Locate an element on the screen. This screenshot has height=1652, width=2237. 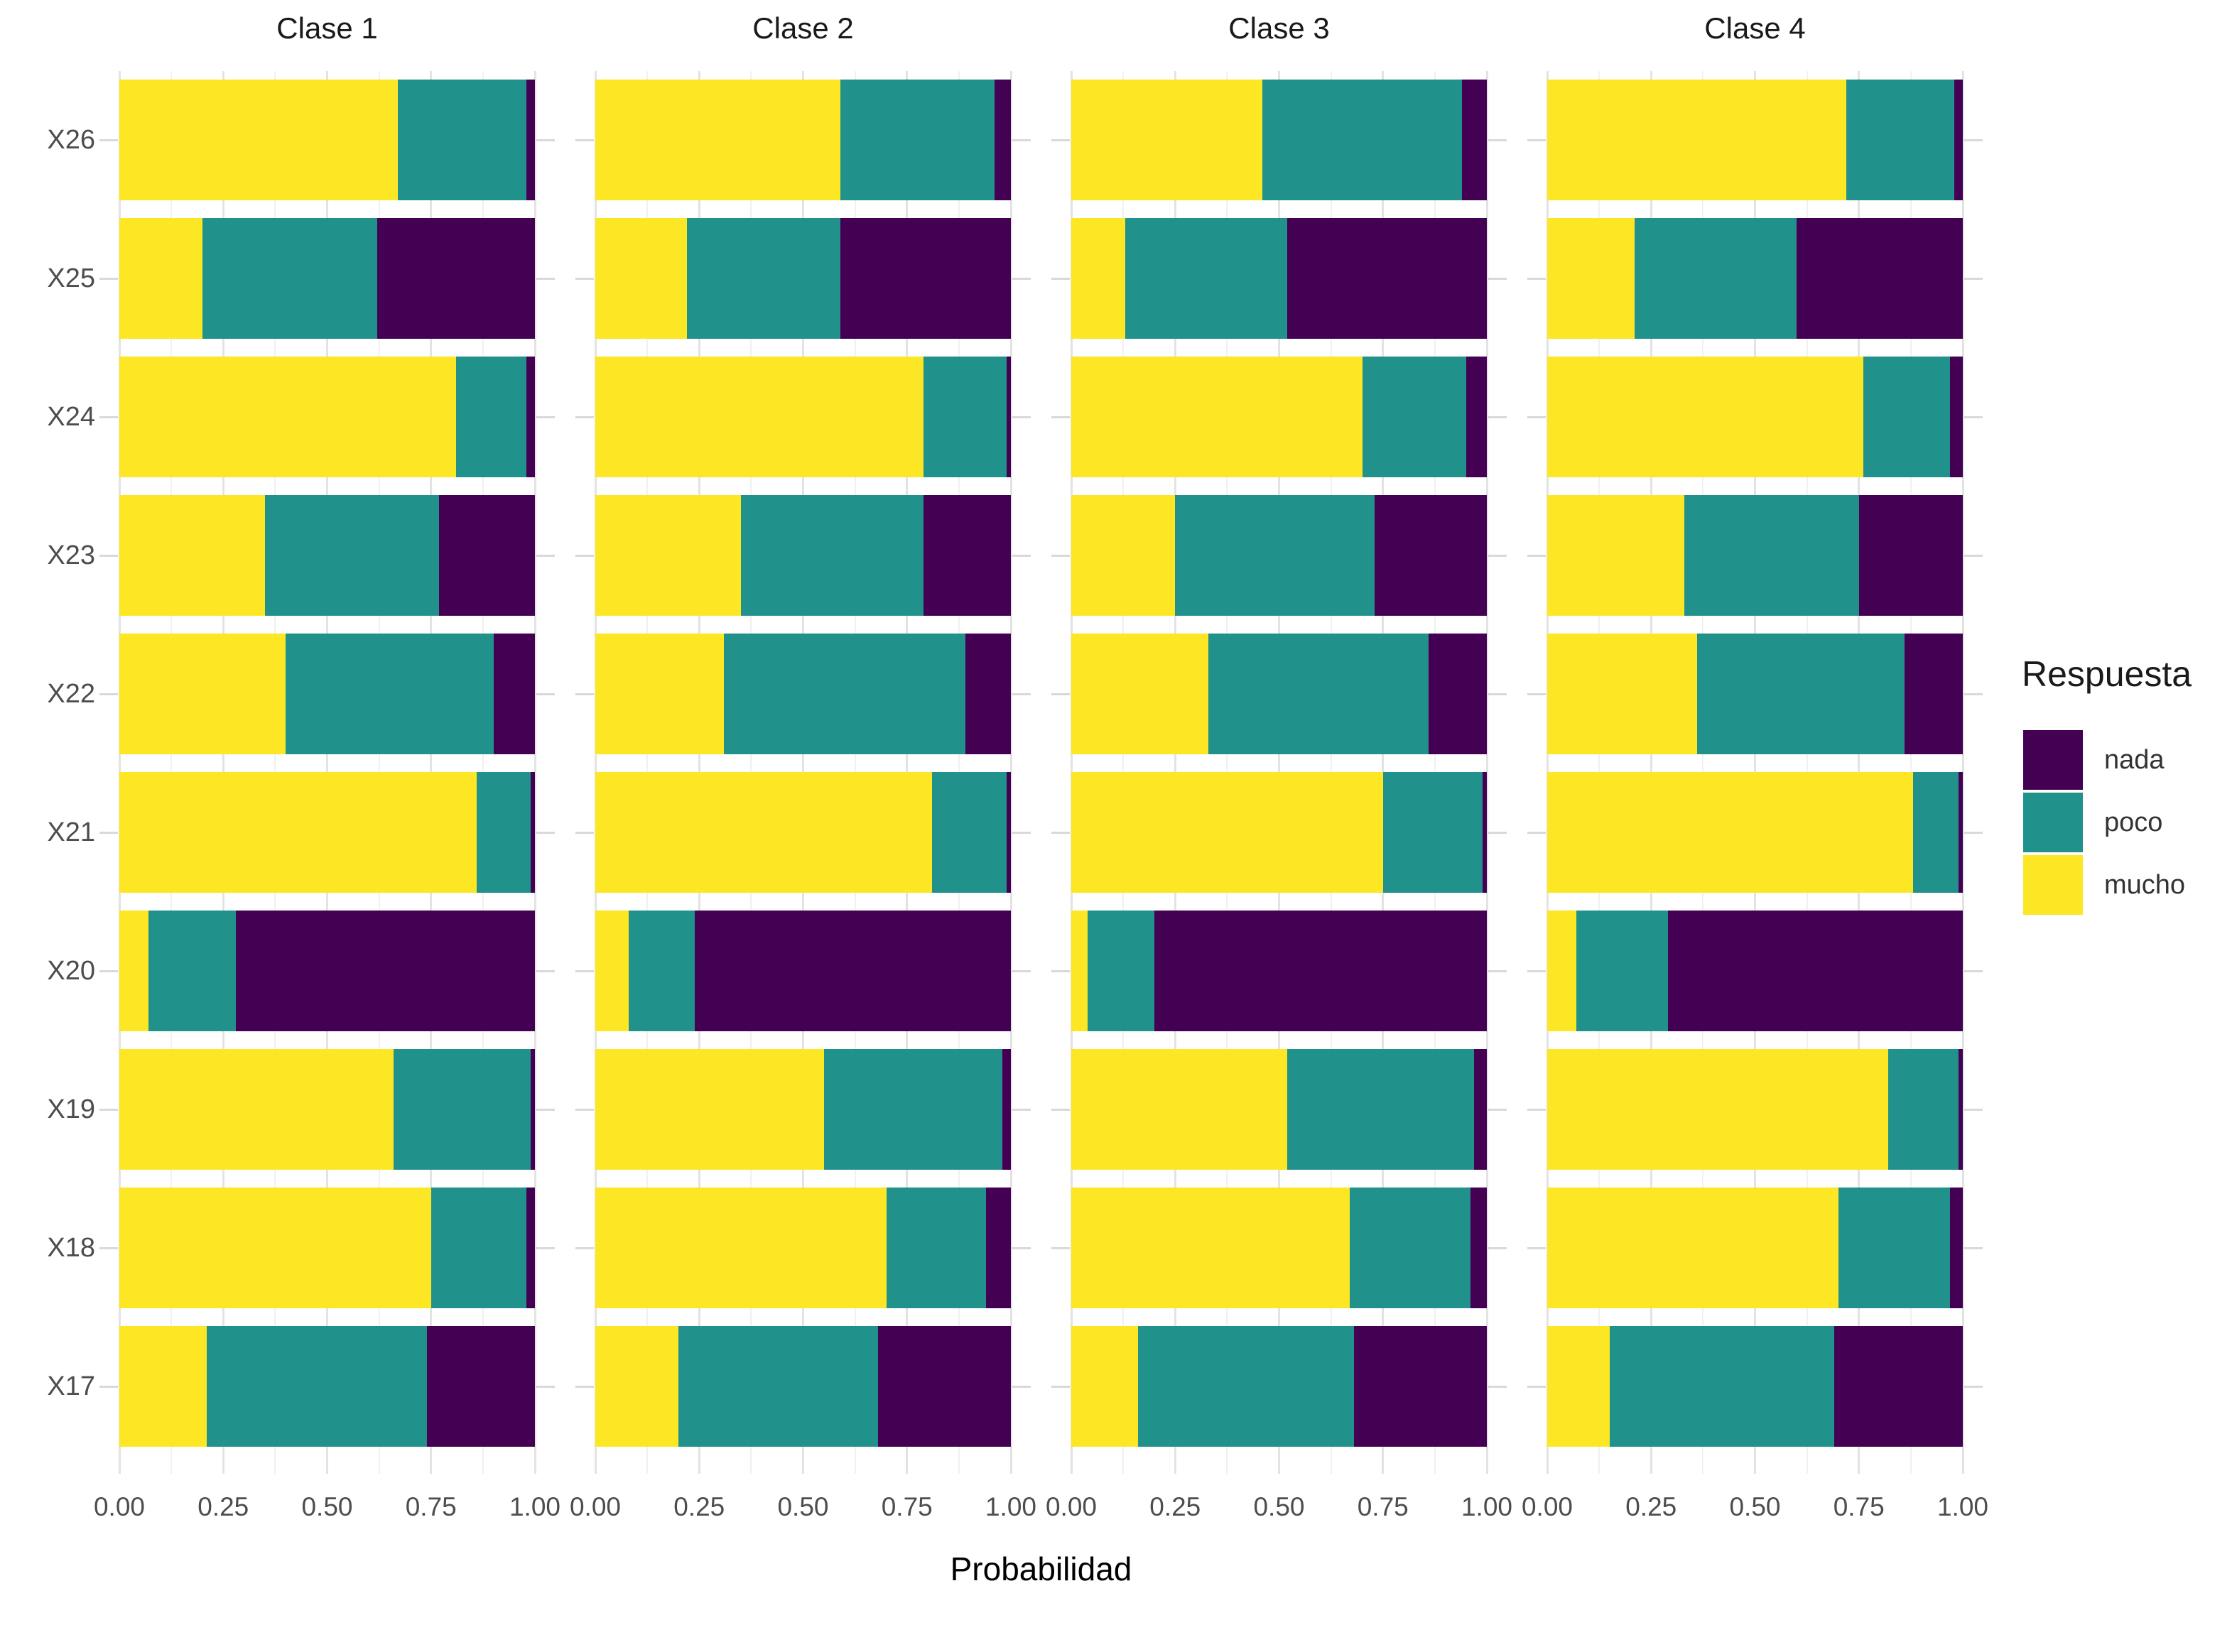
bar-x25-clase3 is located at coordinates (1279, 278).